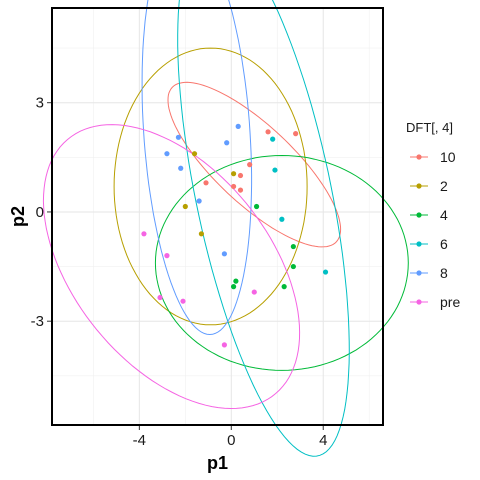 The image size is (480, 480). Describe the element at coordinates (450, 302) in the screenshot. I see `legend-label: pre` at that location.